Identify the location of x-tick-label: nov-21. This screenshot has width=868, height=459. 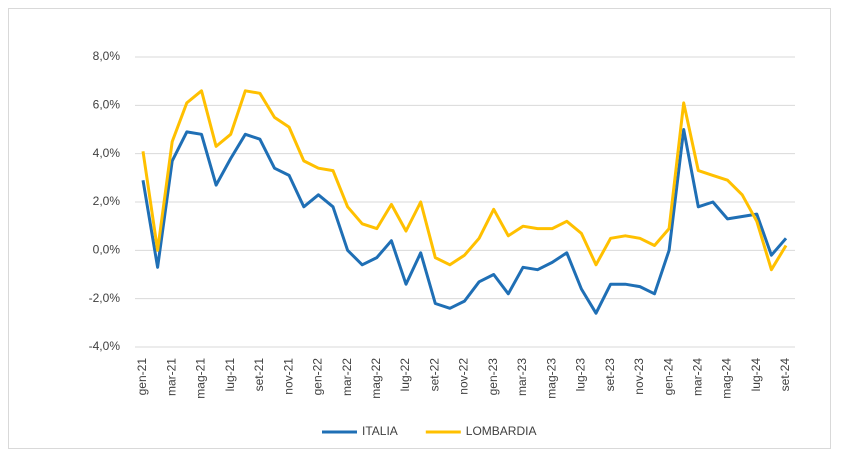
(288, 376).